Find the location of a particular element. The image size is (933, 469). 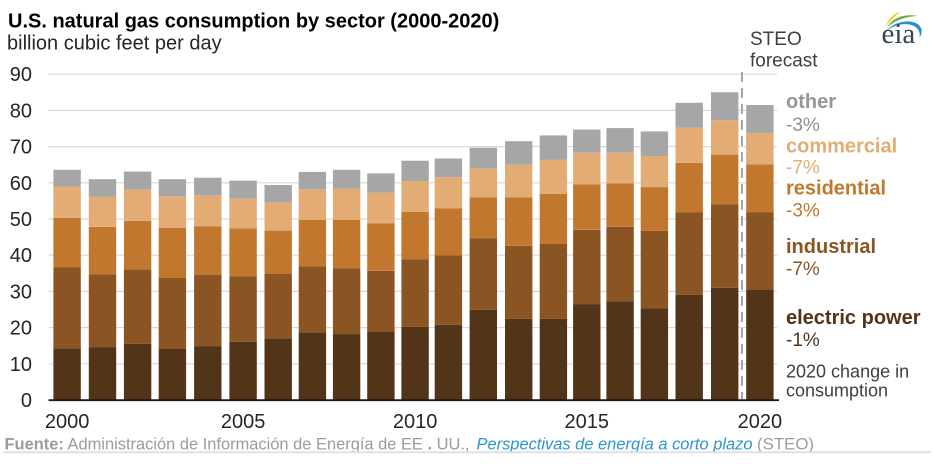

svg-text: 90 is located at coordinates (21, 75).